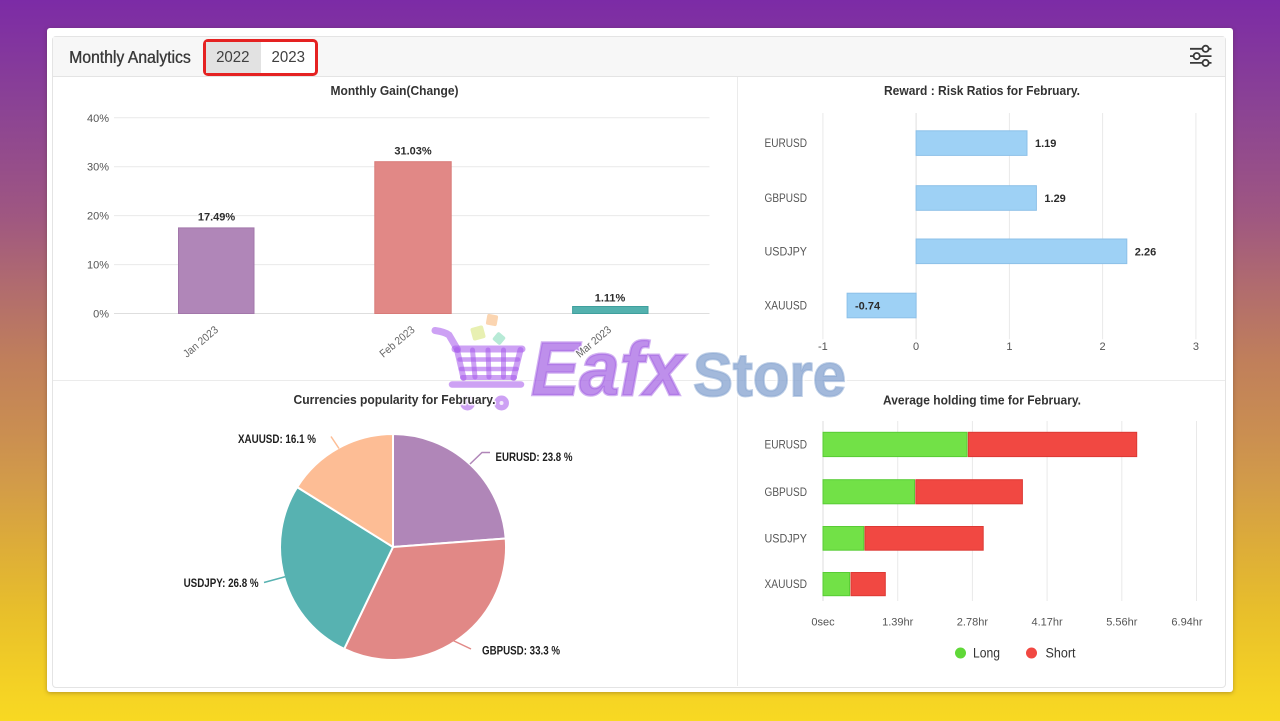  Describe the element at coordinates (916, 347) in the screenshot. I see `svg-text: 0` at that location.